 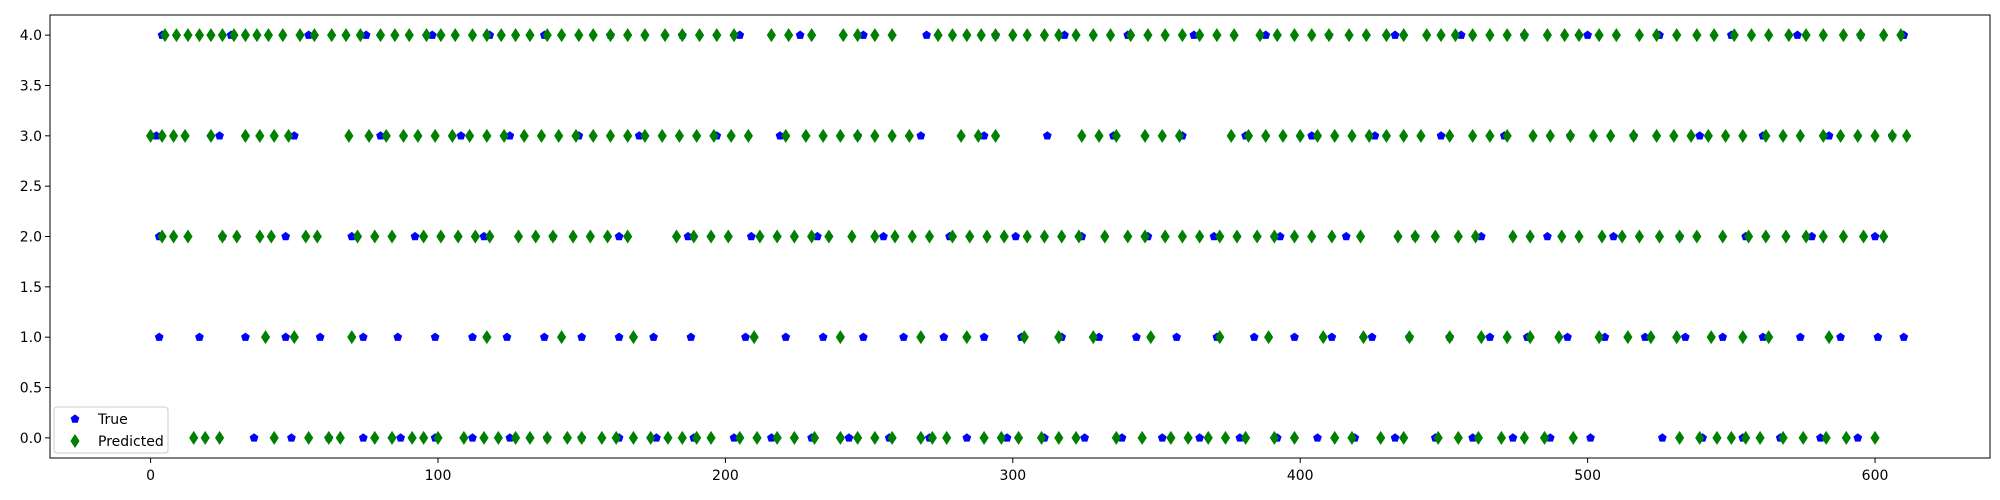 What do you see at coordinates (31, 137) in the screenshot?
I see `y-tick-label: 3.0` at bounding box center [31, 137].